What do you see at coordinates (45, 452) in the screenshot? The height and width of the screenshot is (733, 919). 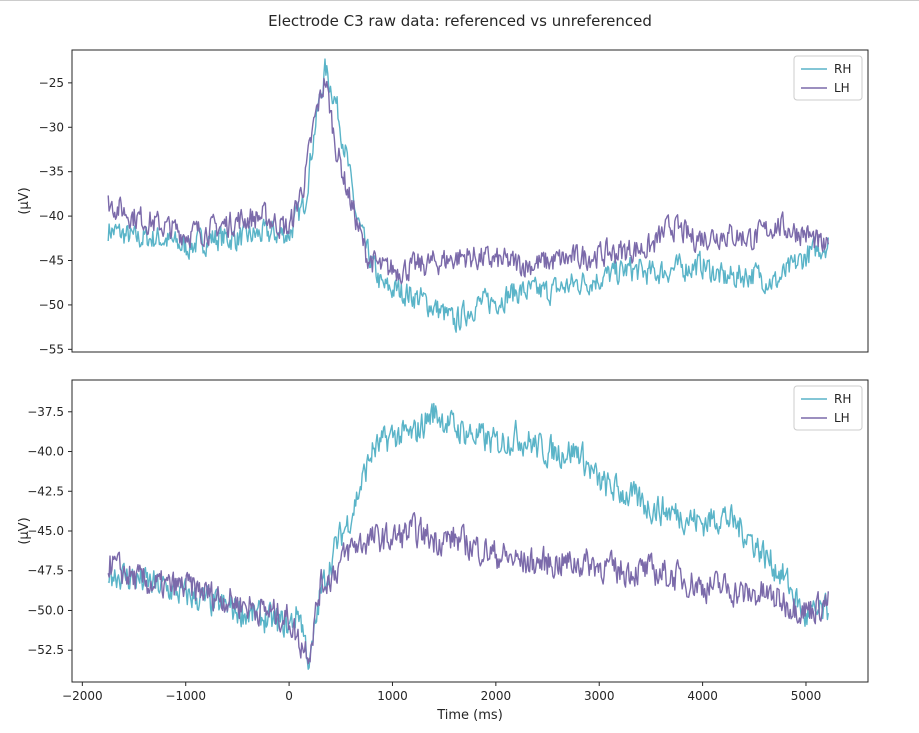 I see `y-tick-label: −40.0` at bounding box center [45, 452].